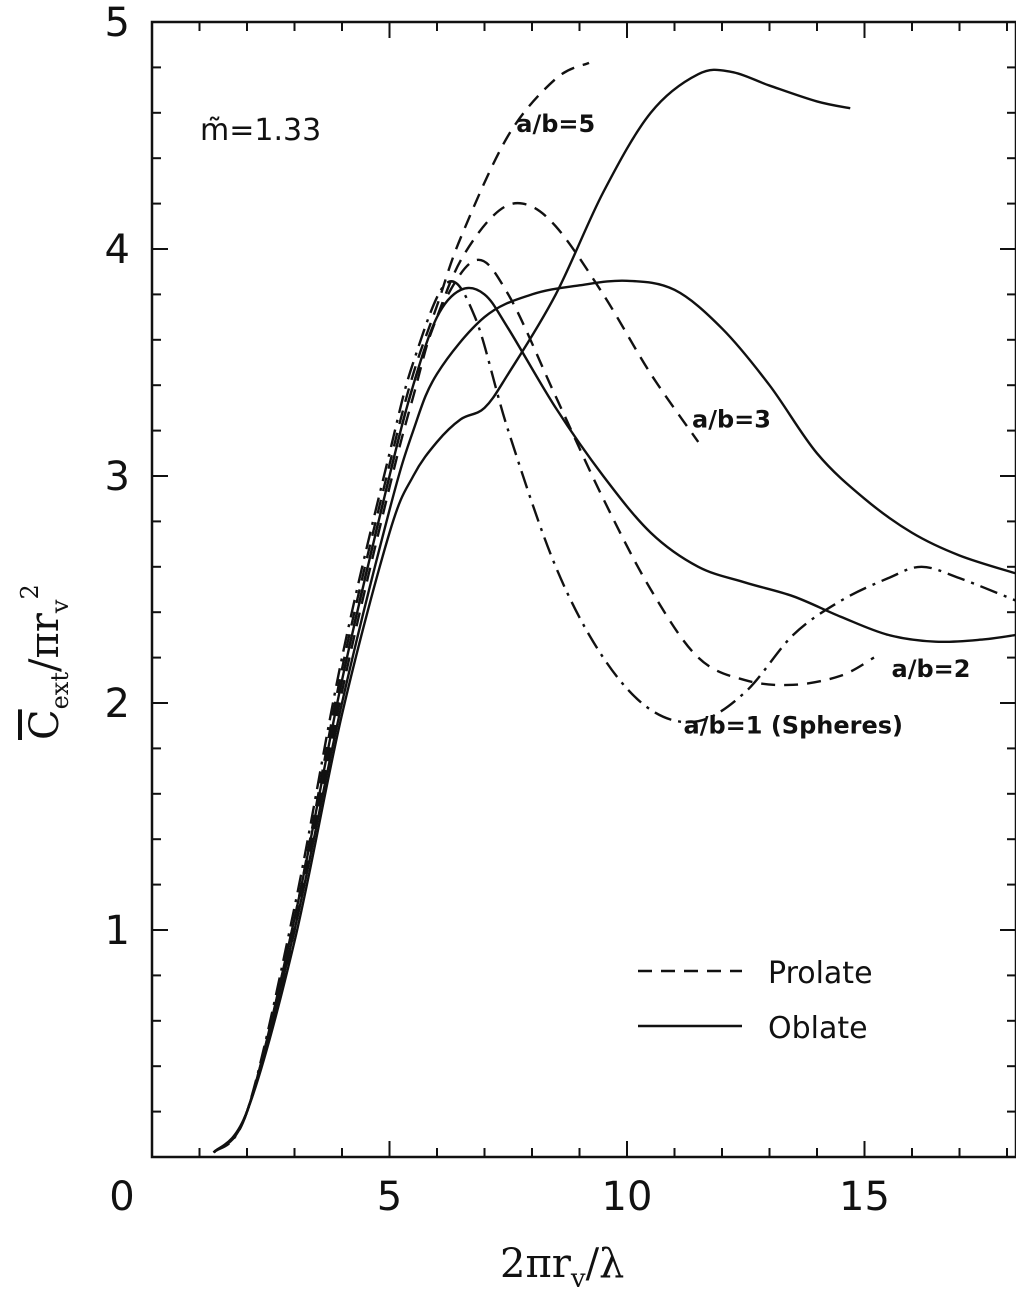  What do you see at coordinates (117, 477) in the screenshot?
I see `y-tick-label: 3` at bounding box center [117, 477].